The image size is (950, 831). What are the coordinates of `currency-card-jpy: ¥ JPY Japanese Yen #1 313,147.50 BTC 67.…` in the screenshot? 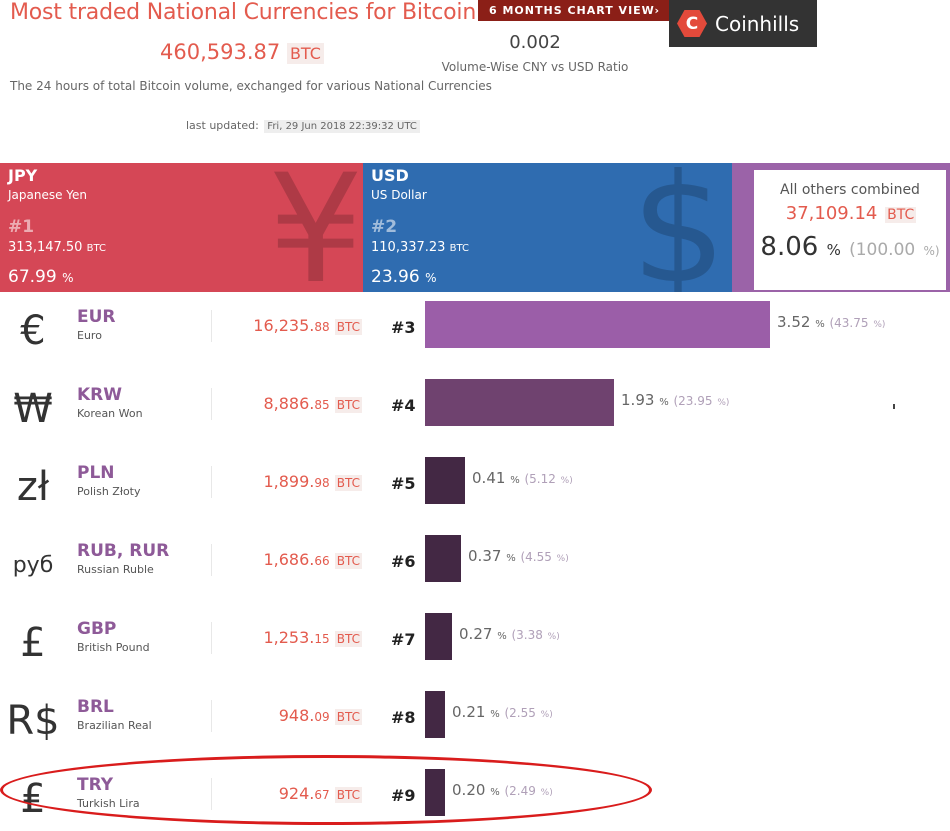 It's located at (181, 227).